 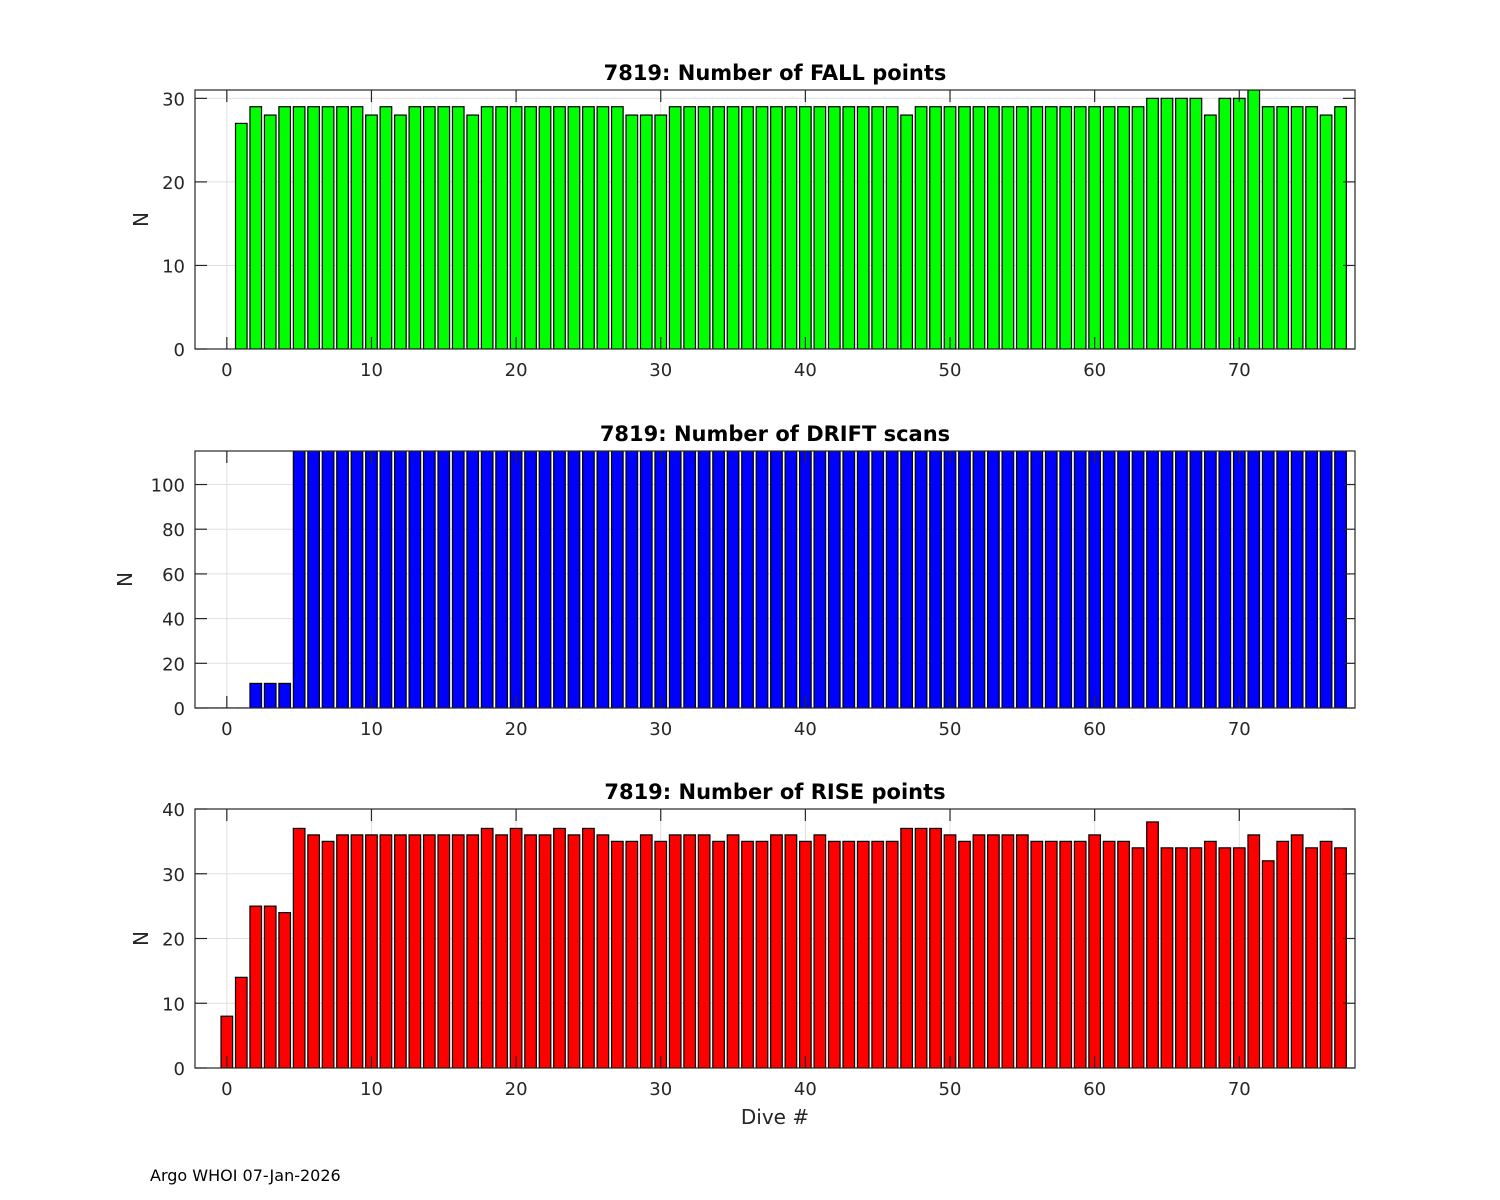 I want to click on x-tick-label: 20, so click(x=516, y=370).